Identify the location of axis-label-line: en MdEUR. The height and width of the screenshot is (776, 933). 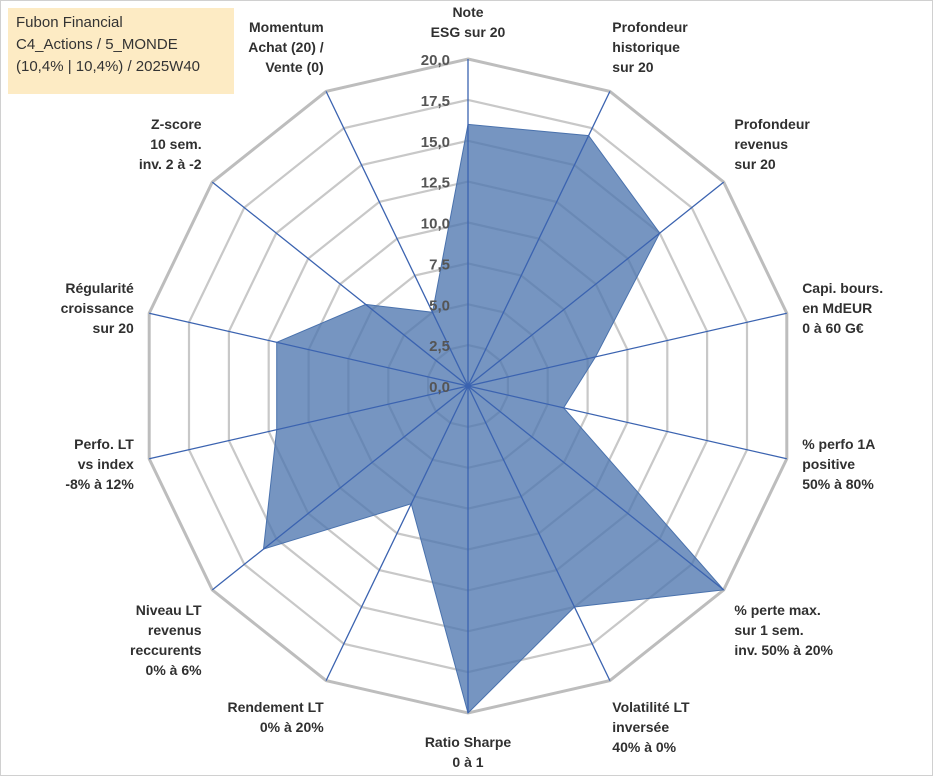
(837, 308).